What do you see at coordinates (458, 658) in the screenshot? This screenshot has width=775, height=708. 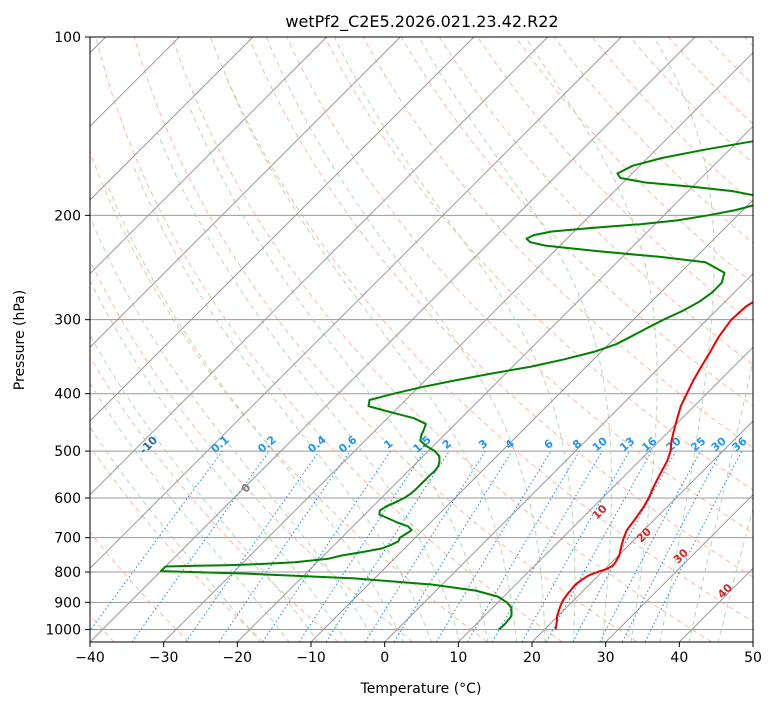 I see `x-tick-label: 10` at bounding box center [458, 658].